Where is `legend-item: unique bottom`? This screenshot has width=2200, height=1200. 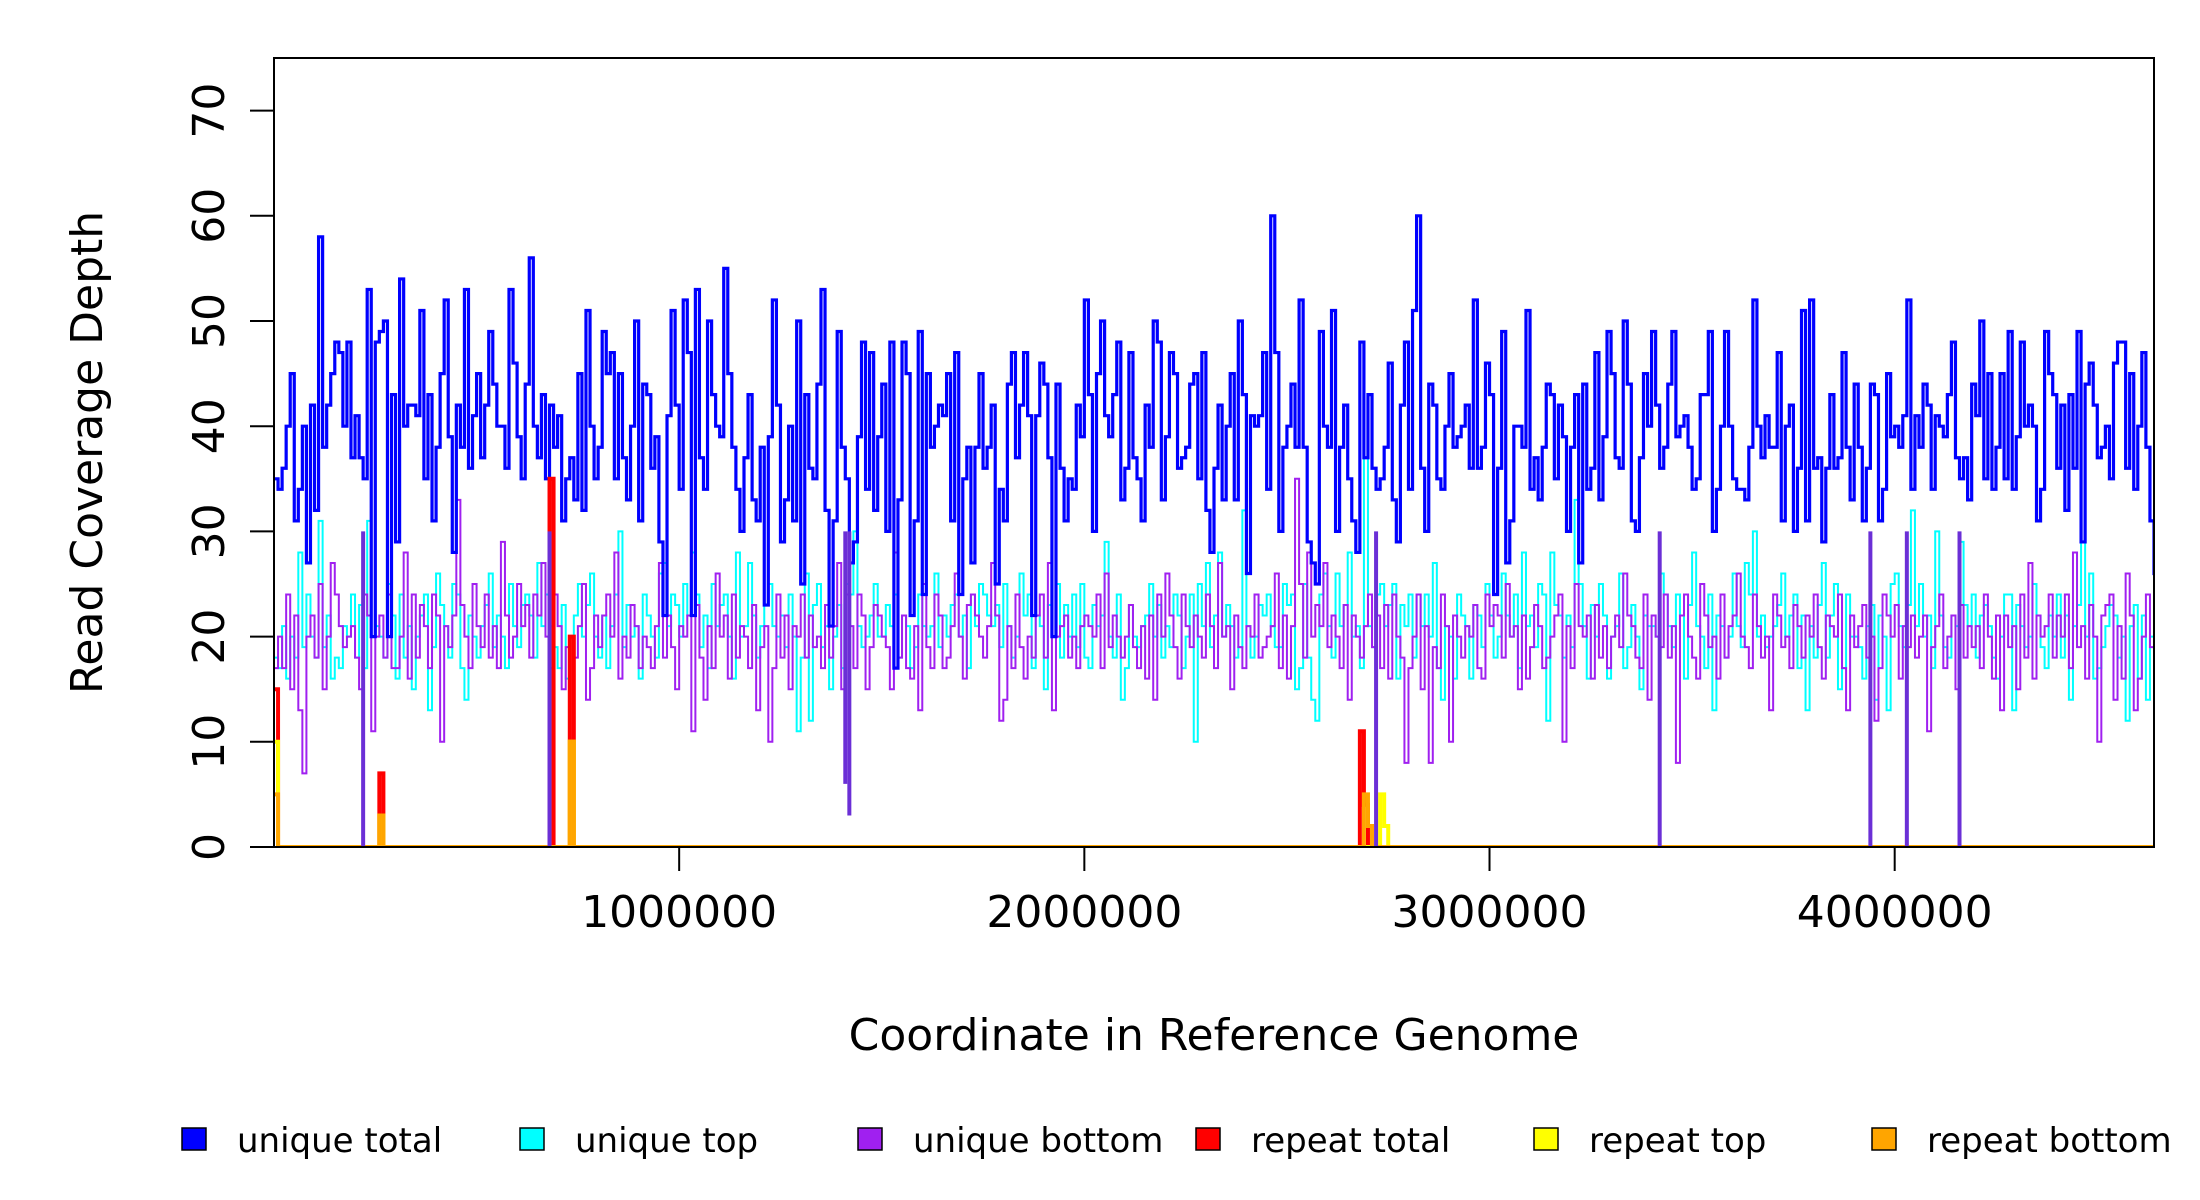 legend-item: unique bottom is located at coordinates (1010, 1141).